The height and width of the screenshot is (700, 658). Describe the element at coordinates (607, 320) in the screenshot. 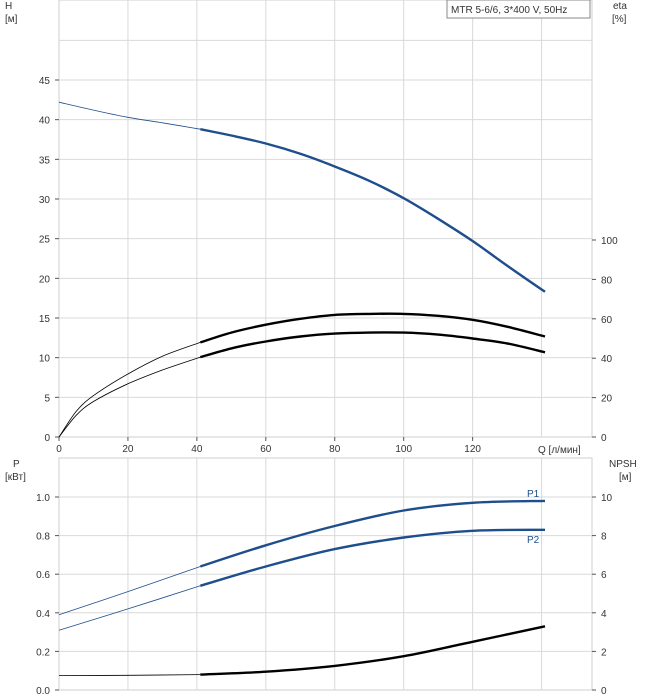

I see `eta-tick-label: 60` at that location.